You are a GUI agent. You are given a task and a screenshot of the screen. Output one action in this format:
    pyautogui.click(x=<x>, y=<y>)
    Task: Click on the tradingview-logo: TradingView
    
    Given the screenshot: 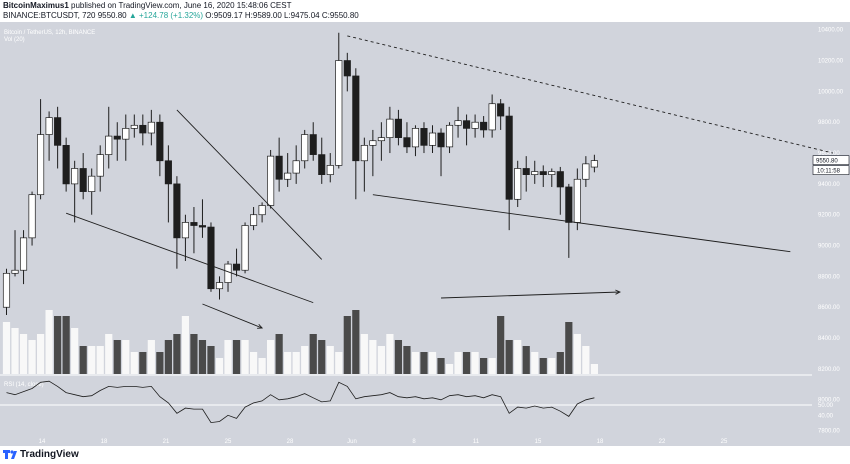 What is the action you would take?
    pyautogui.click(x=41, y=454)
    